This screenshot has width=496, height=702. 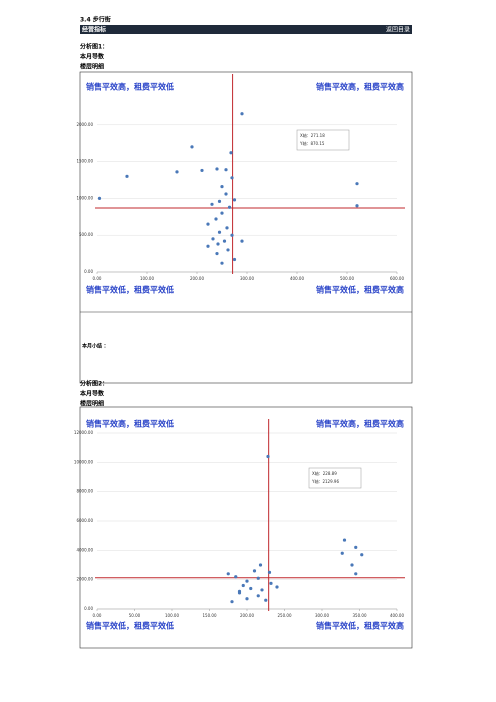 What do you see at coordinates (397, 278) in the screenshot?
I see `x-tick-label: 600.00` at bounding box center [397, 278].